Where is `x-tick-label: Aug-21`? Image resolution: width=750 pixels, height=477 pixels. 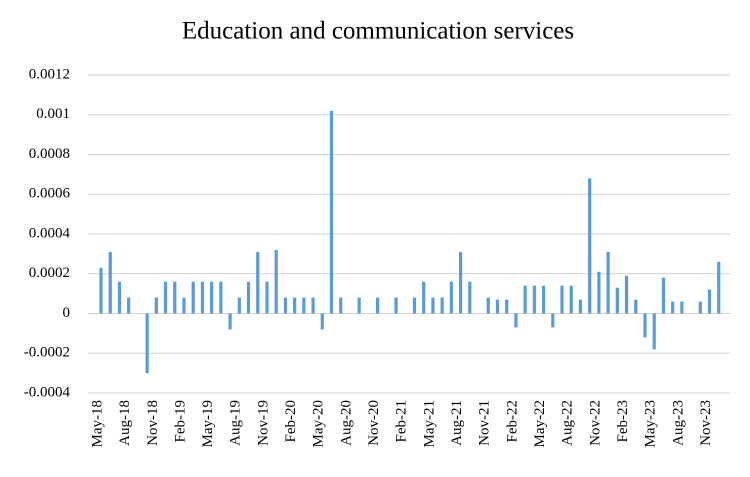
x-tick-label: Aug-21 is located at coordinates (457, 423).